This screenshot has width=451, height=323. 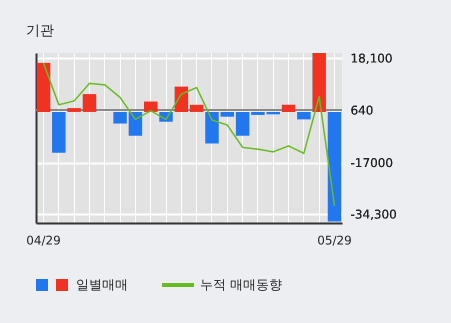 What do you see at coordinates (371, 59) in the screenshot?
I see `y-tick-label: 18,100` at bounding box center [371, 59].